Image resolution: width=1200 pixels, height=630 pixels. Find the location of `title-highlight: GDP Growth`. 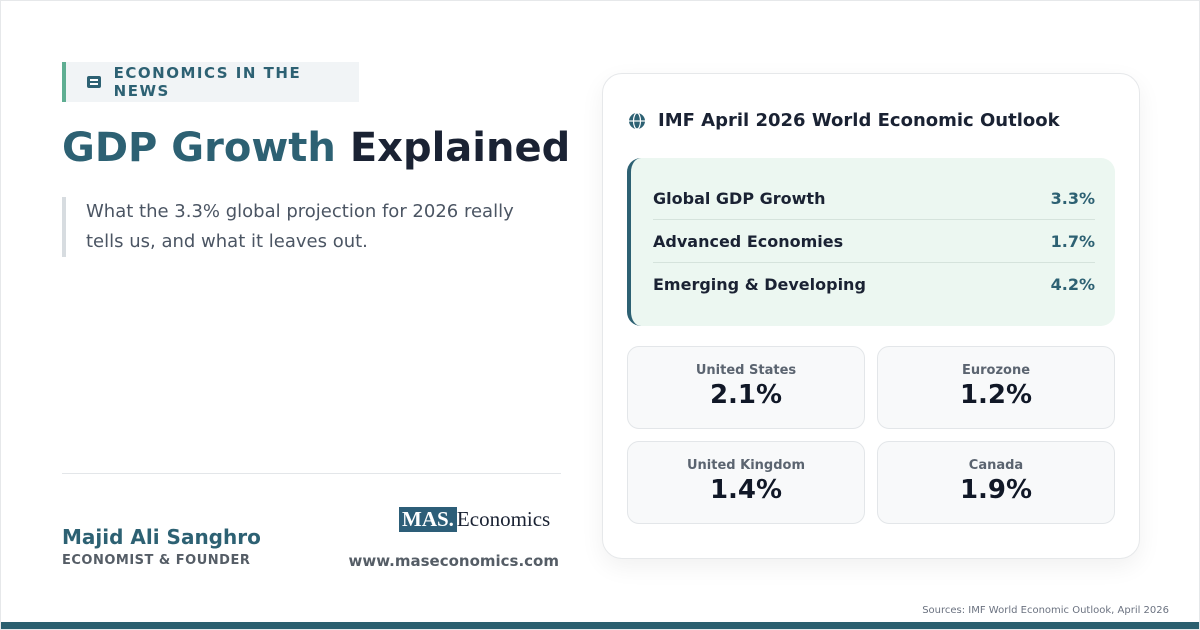

title-highlight: GDP Growth is located at coordinates (199, 148).